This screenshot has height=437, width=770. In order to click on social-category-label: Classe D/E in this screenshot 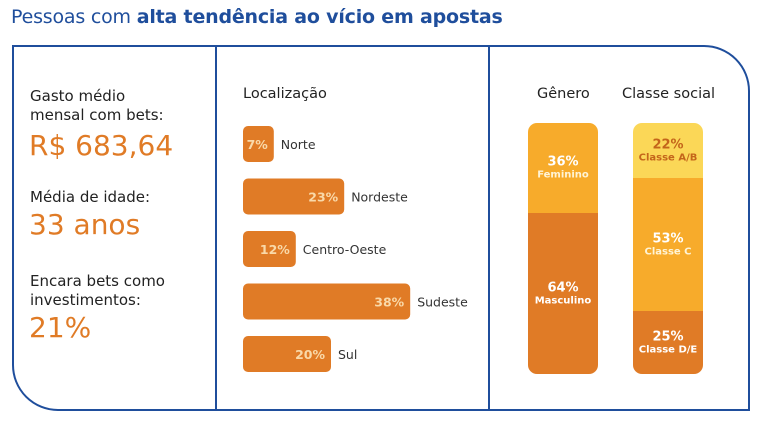, I will do `click(668, 350)`.